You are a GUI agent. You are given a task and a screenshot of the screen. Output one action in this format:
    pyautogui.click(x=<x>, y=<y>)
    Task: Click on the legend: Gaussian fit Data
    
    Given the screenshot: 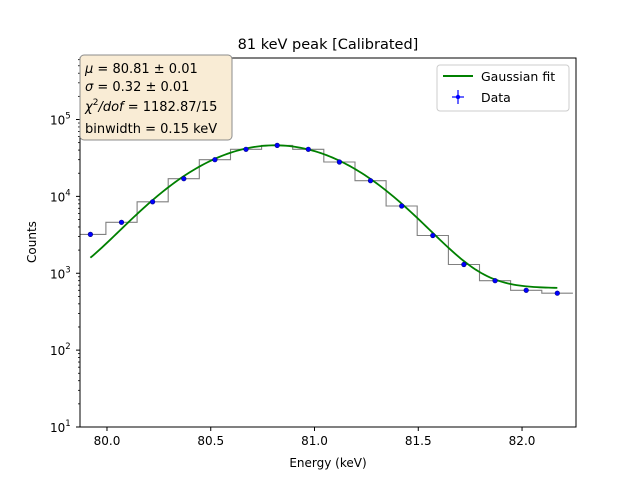 What is the action you would take?
    pyautogui.click(x=503, y=88)
    